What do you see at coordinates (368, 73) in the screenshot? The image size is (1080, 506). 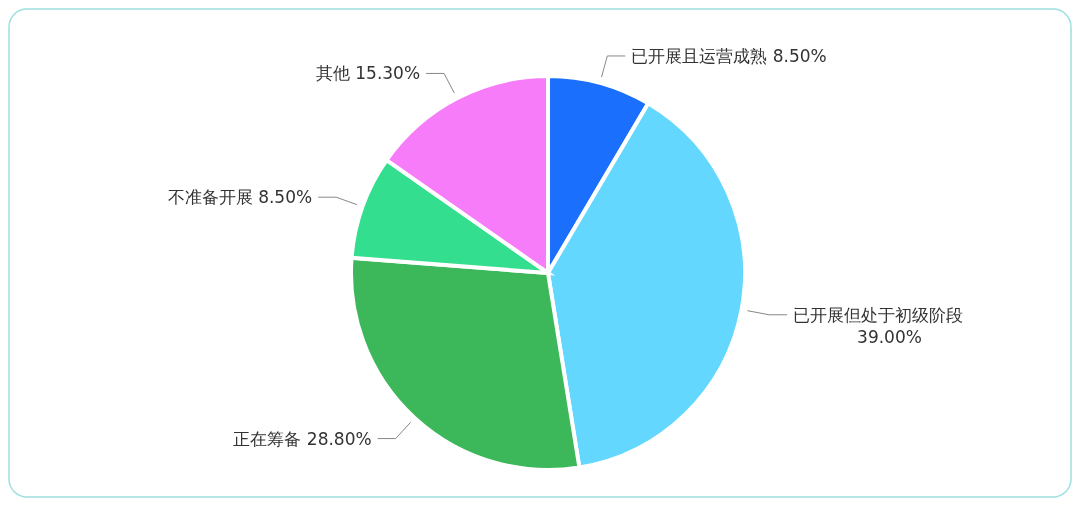 I see `slice-label: 其他 15.30%` at bounding box center [368, 73].